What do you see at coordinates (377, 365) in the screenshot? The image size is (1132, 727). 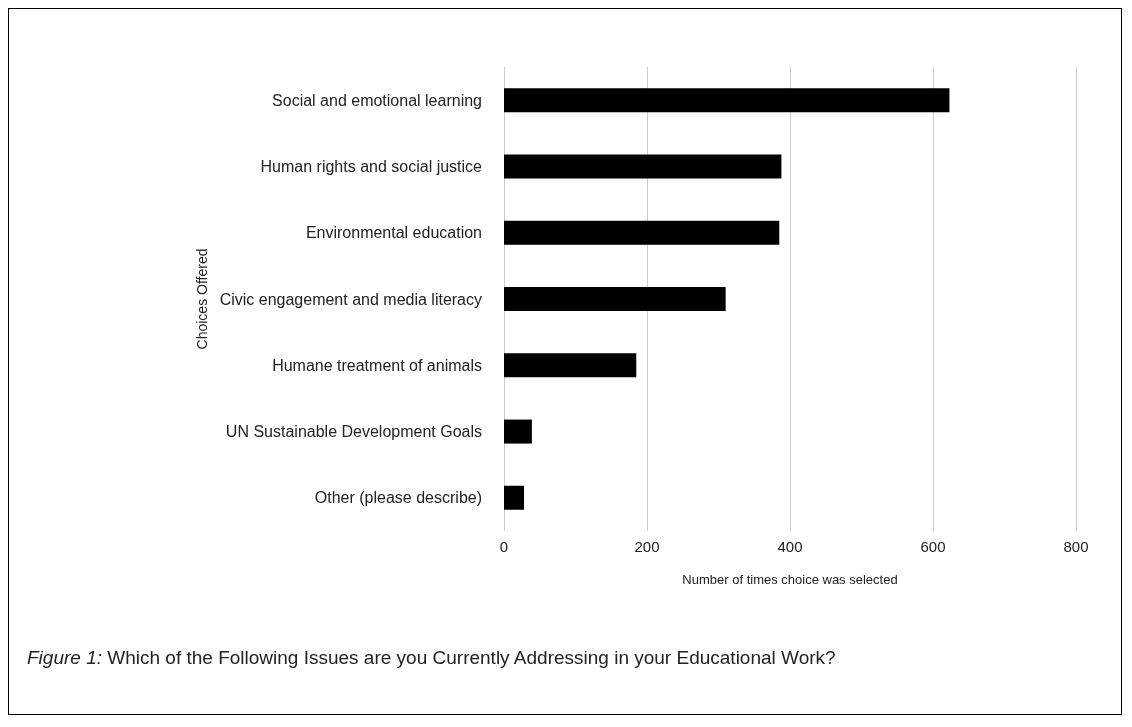 I see `y-tick-label: Humane treatment of animals` at bounding box center [377, 365].